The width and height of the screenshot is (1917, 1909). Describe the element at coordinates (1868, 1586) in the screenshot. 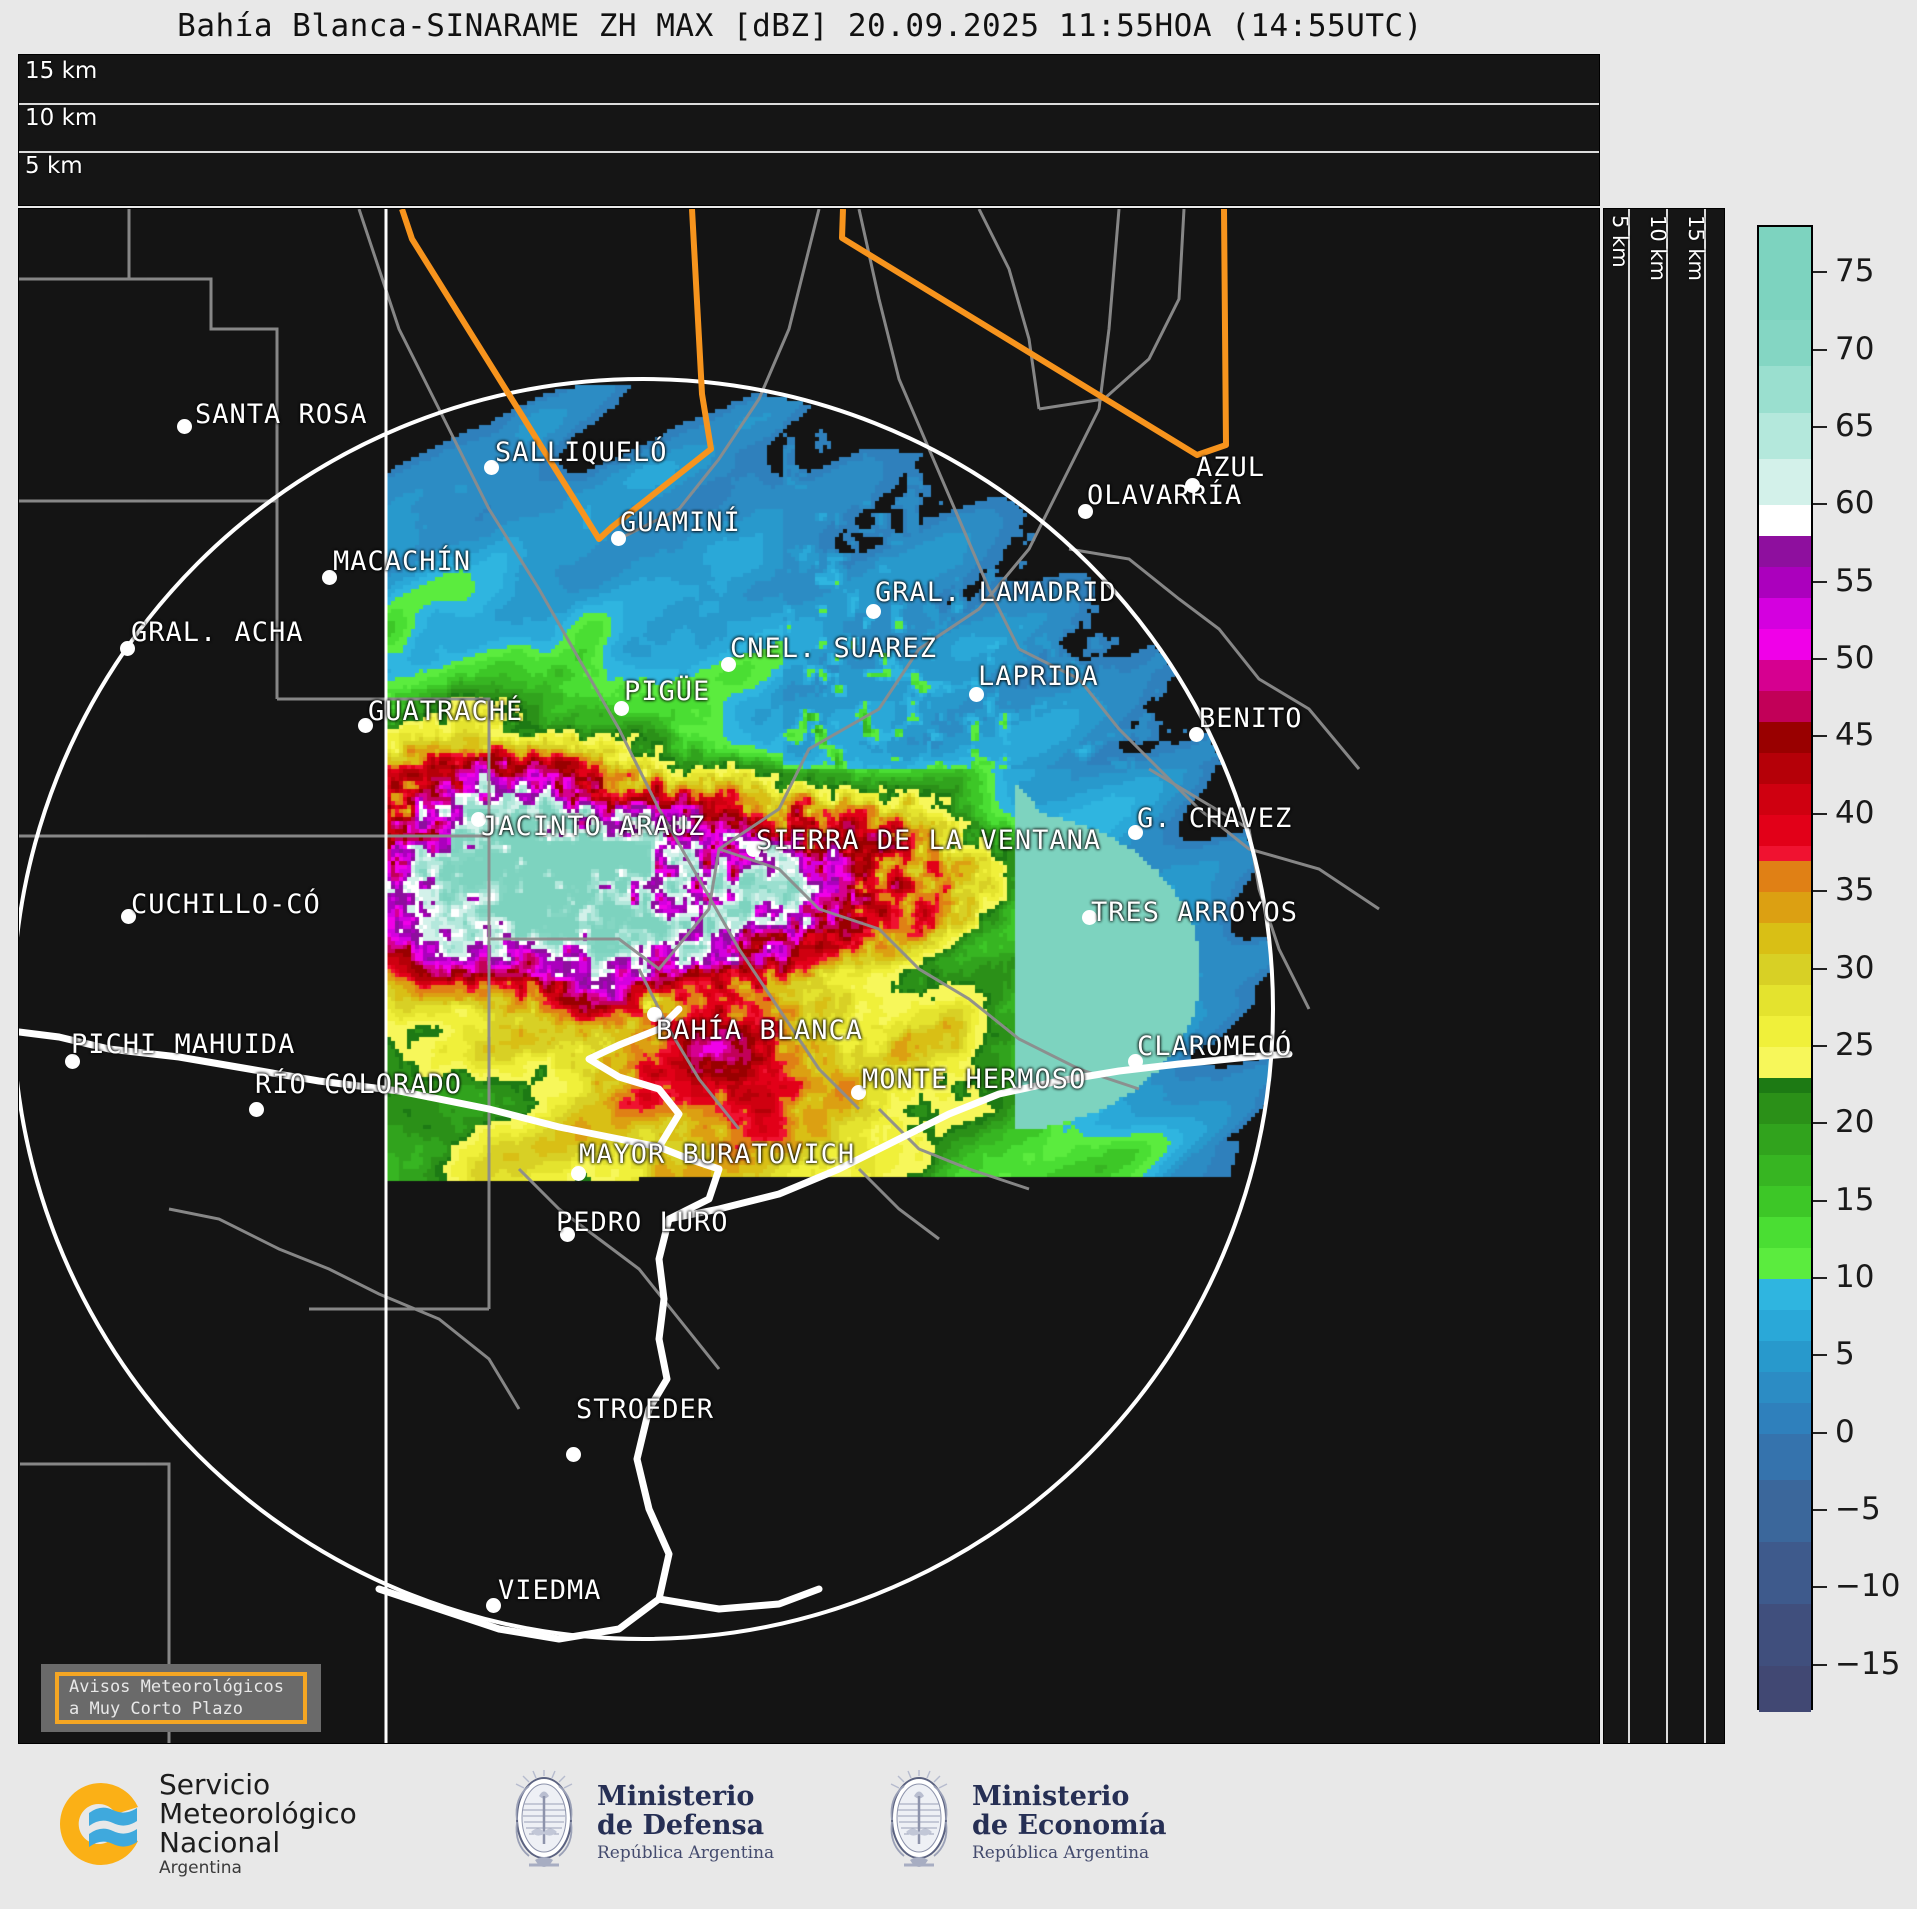

I see `colorbar-tick-label: −10` at that location.